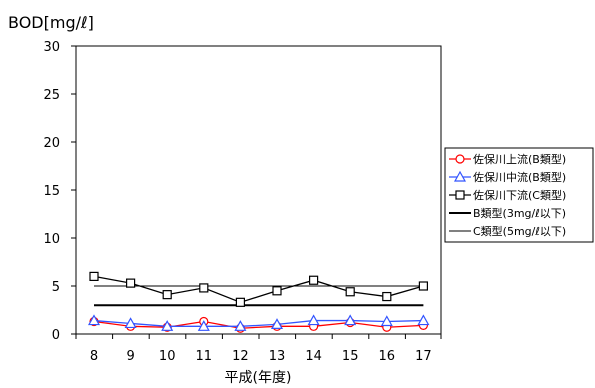  I want to click on legend-item: C類型(5mg/ℓ以下), so click(507, 231).